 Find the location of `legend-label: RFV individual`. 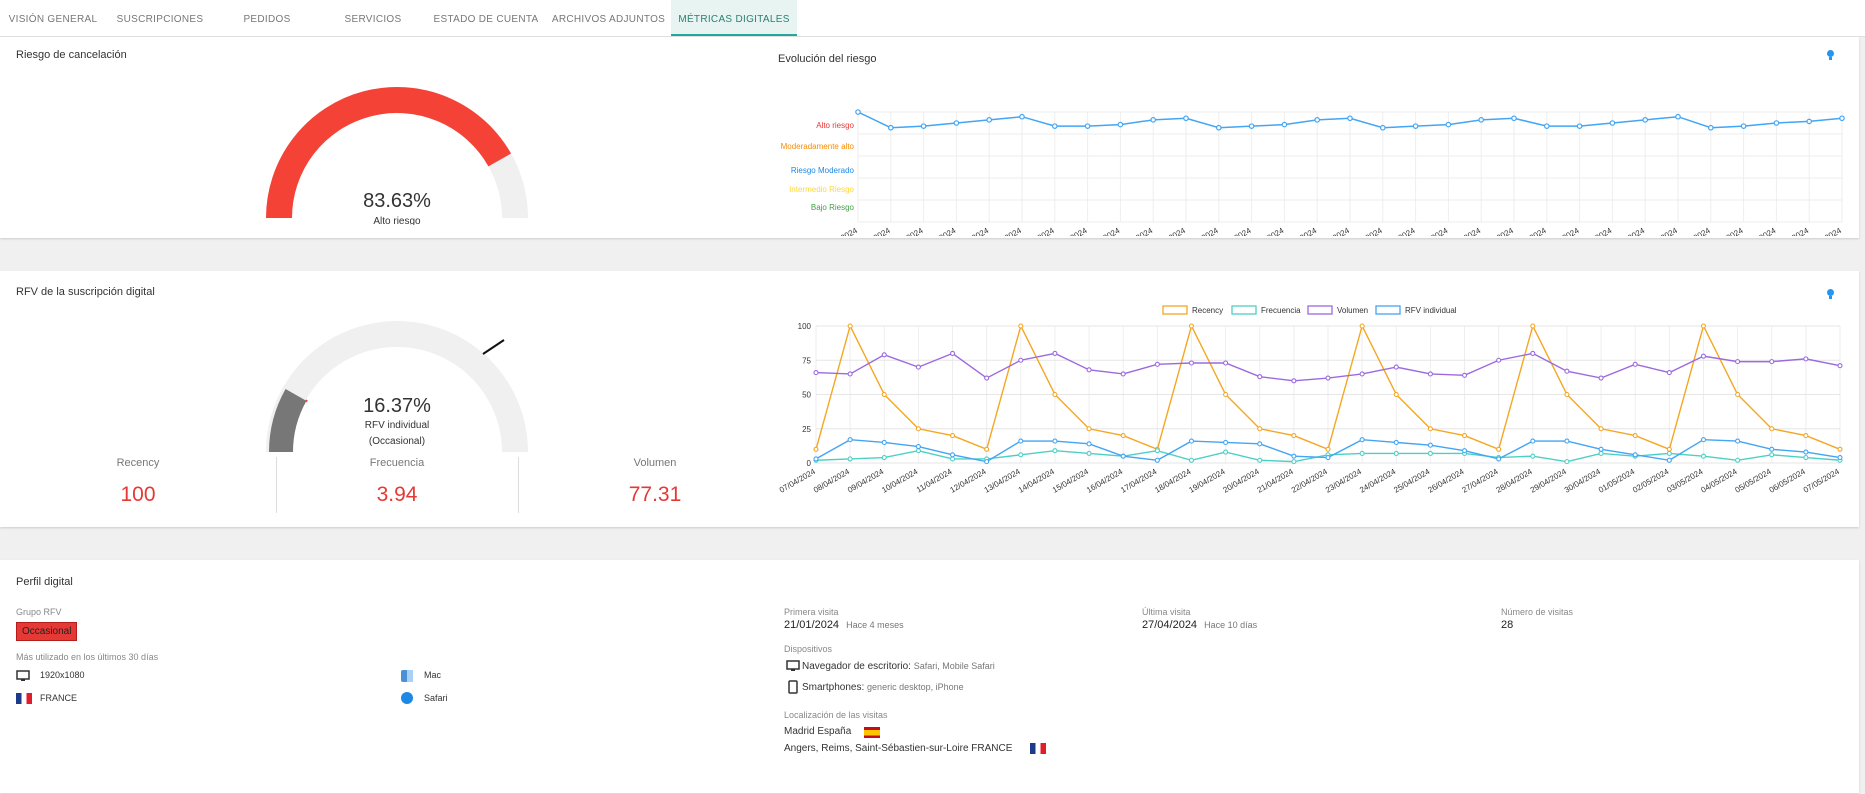

legend-label: RFV individual is located at coordinates (1431, 310).